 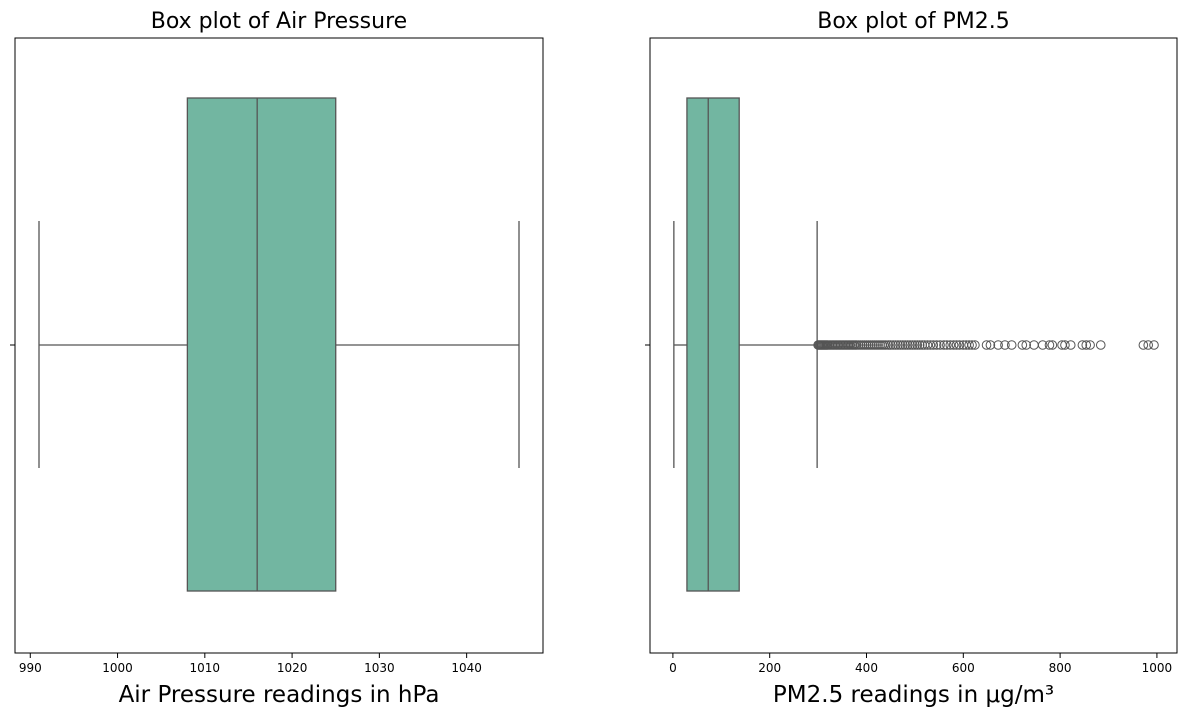 I want to click on x-tick-label: 200, so click(x=769, y=668).